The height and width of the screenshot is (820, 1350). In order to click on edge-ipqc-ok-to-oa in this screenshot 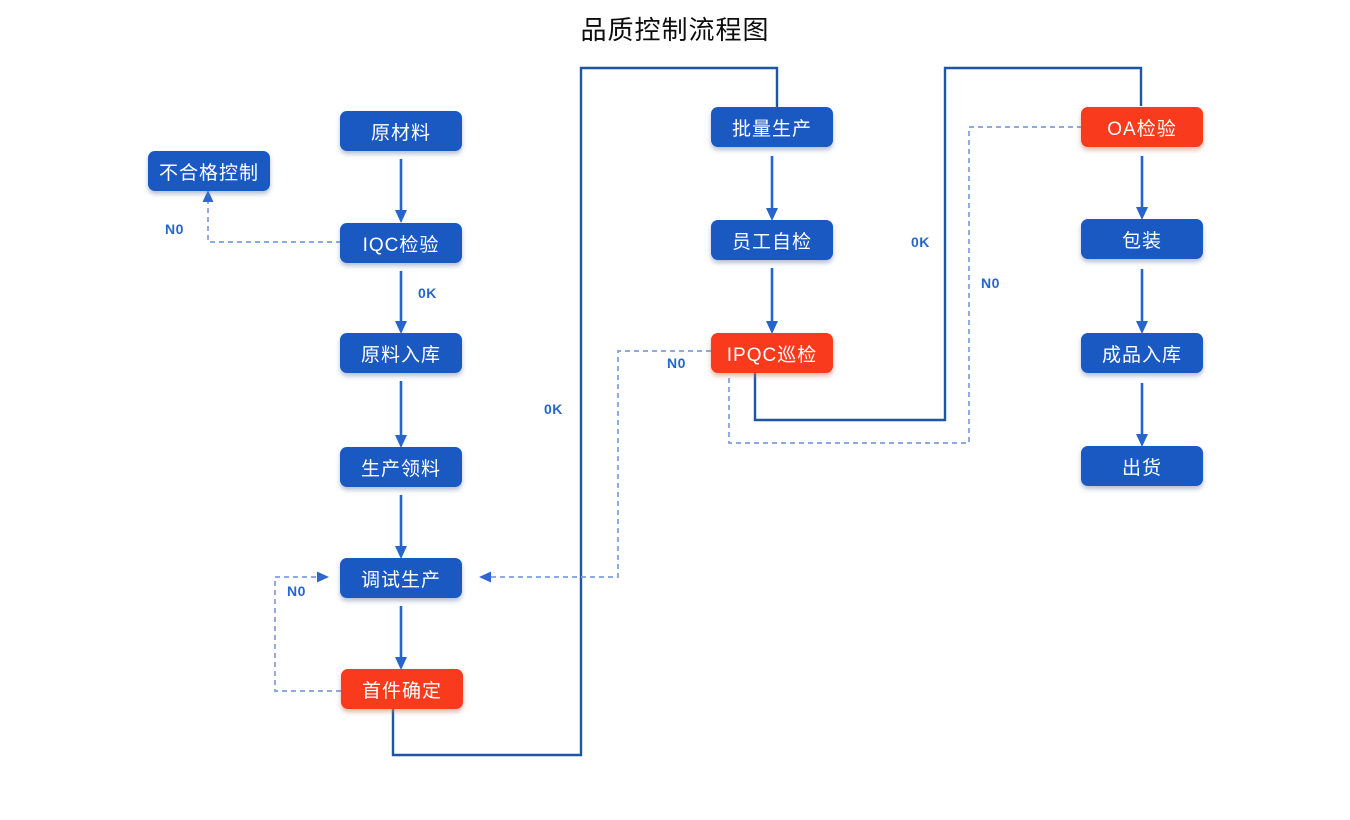, I will do `click(948, 244)`.